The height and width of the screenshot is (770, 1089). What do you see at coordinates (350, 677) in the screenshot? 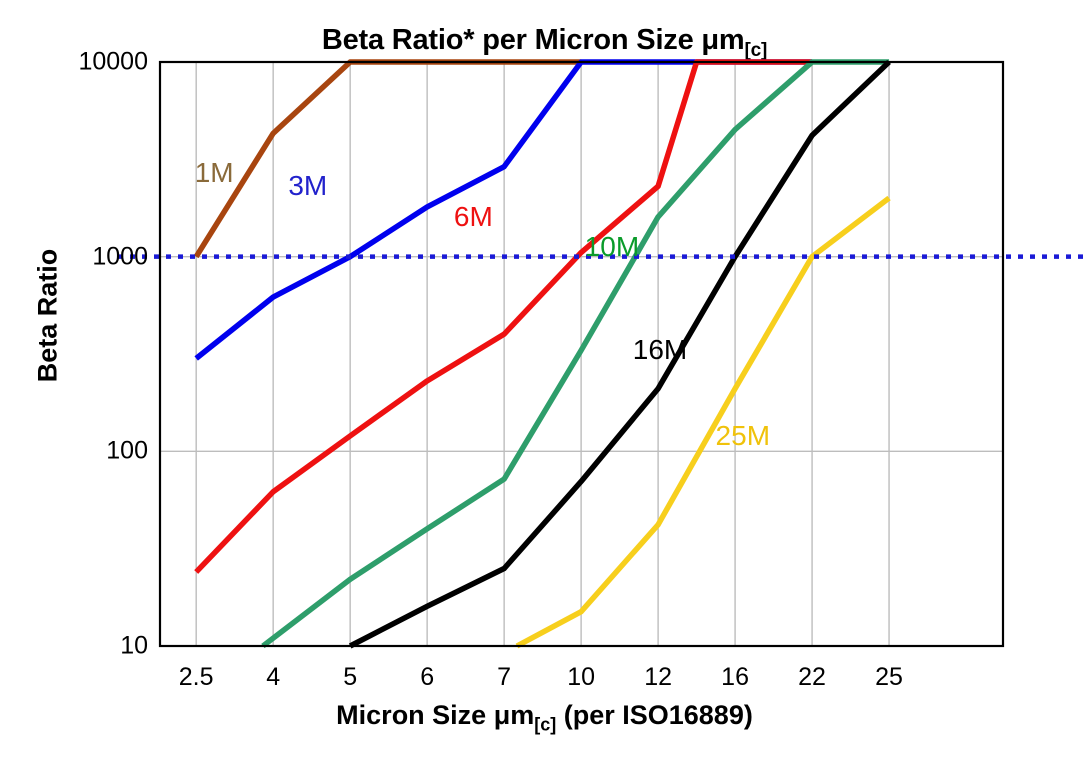
I see `x-tick-label: 5` at bounding box center [350, 677].